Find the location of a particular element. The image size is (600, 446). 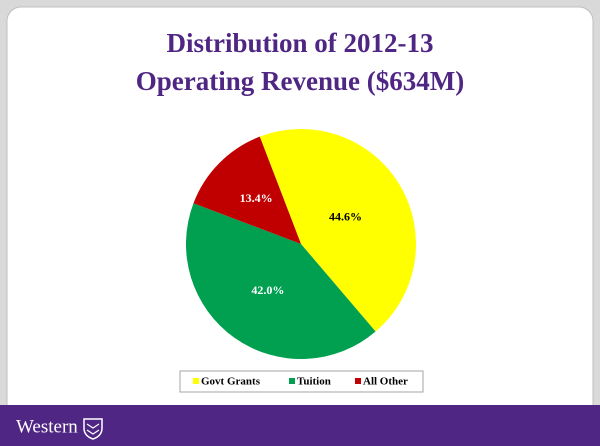

legend-label: Govt Grants is located at coordinates (231, 382).